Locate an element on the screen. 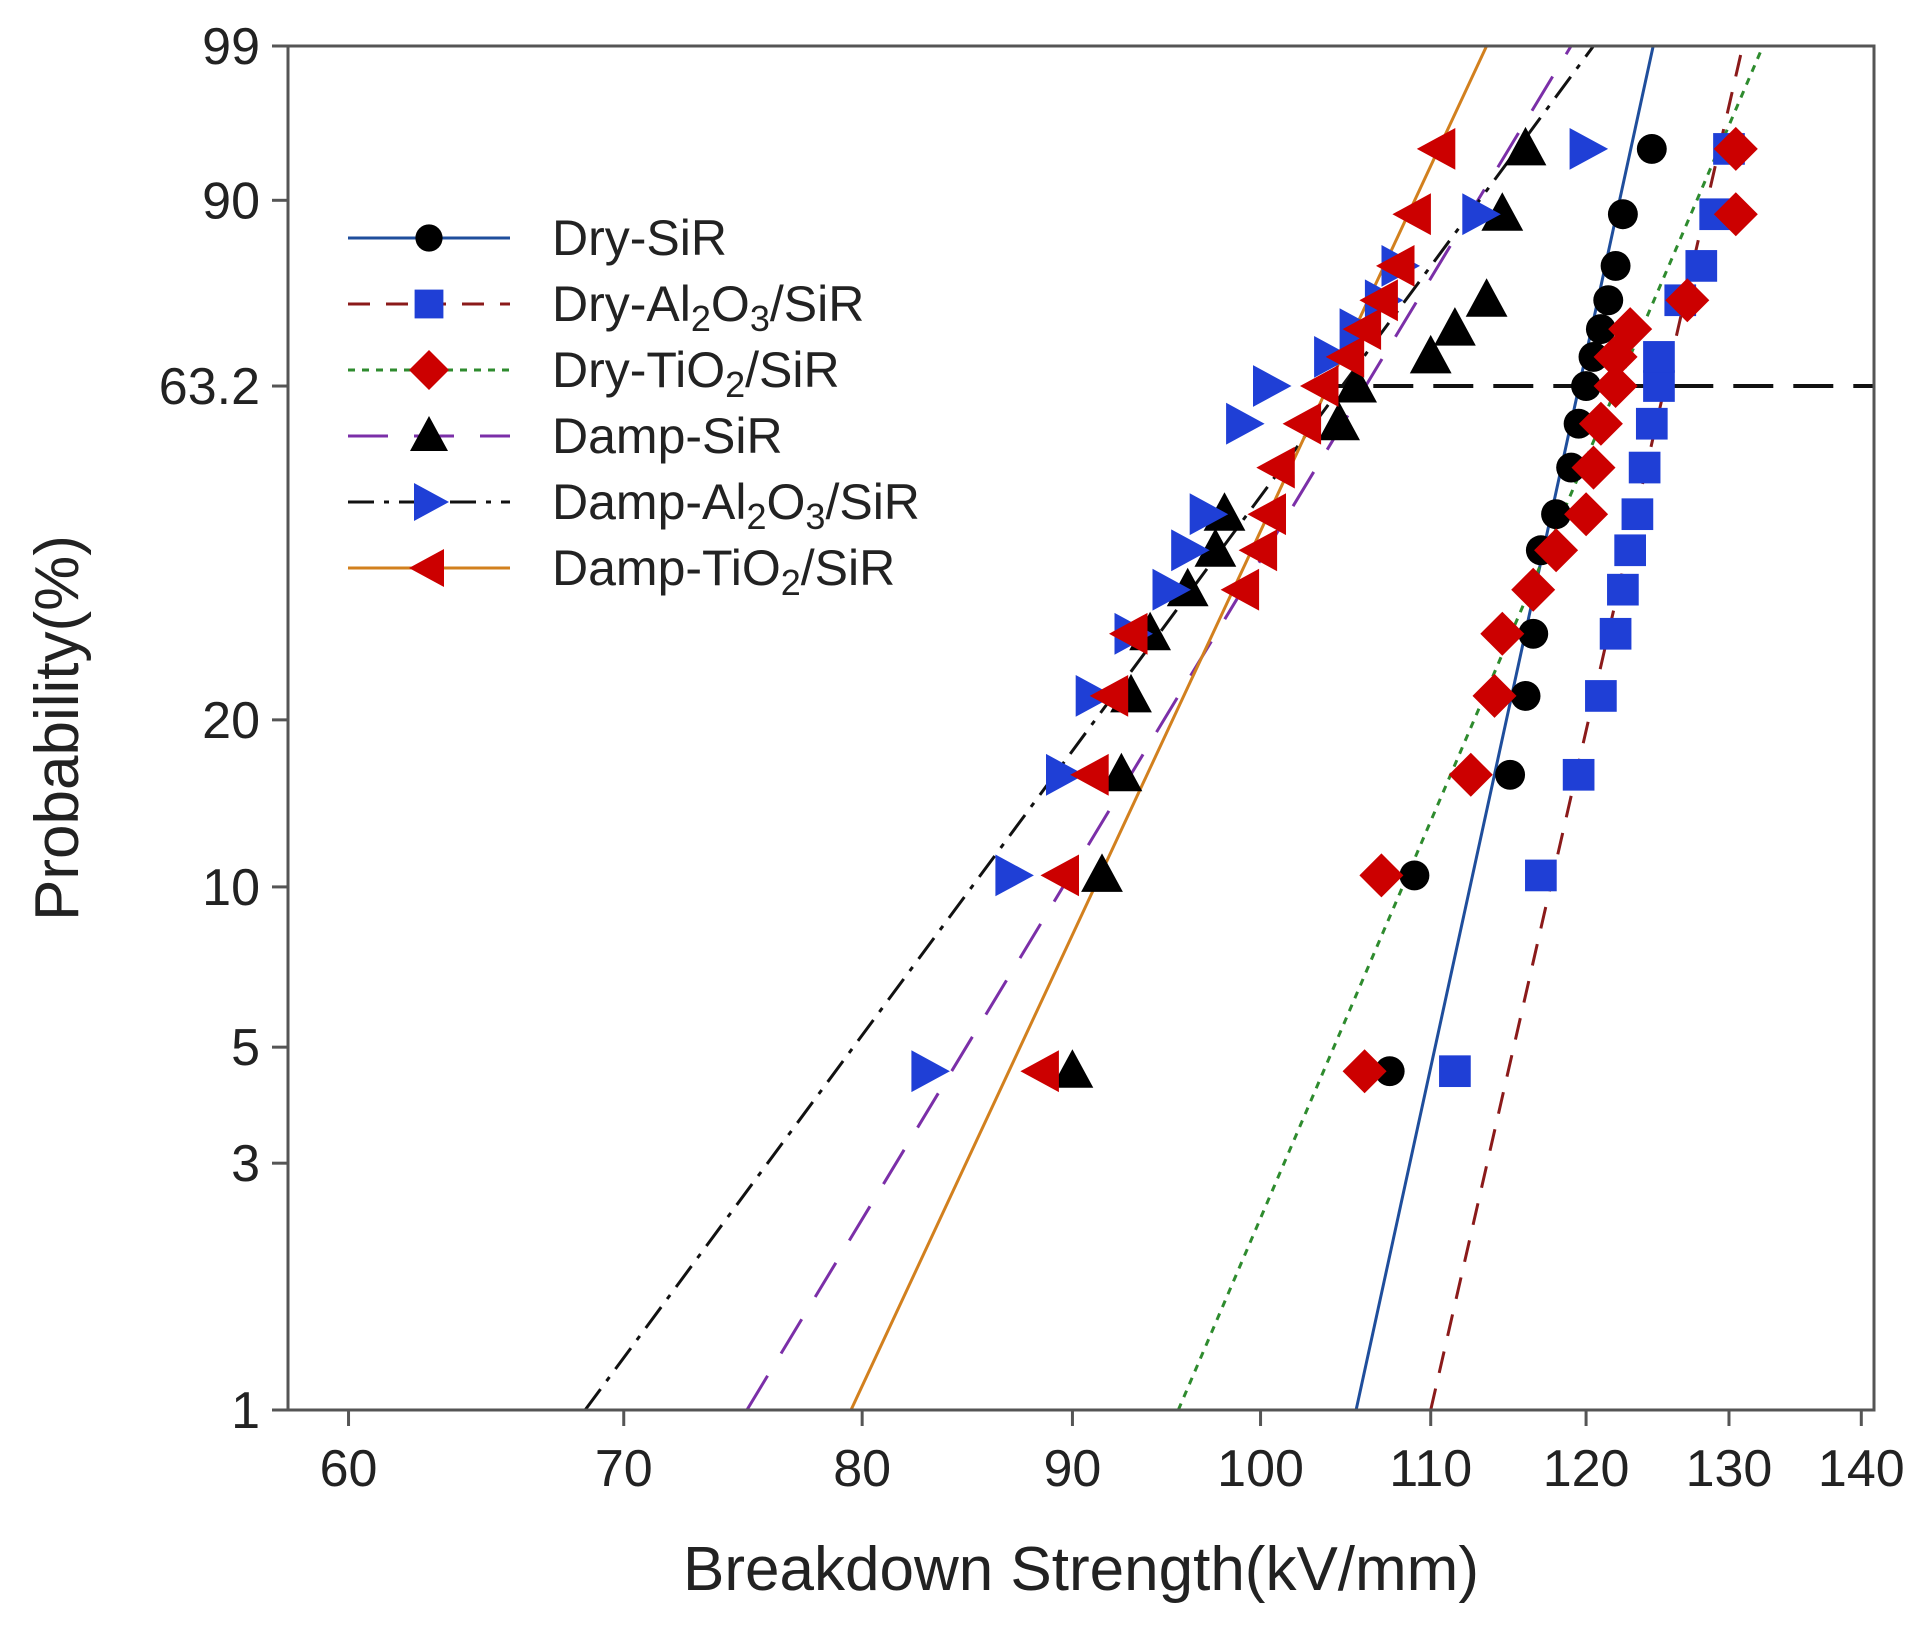  y-axis-title: Probability(%) is located at coordinates (57, 728).